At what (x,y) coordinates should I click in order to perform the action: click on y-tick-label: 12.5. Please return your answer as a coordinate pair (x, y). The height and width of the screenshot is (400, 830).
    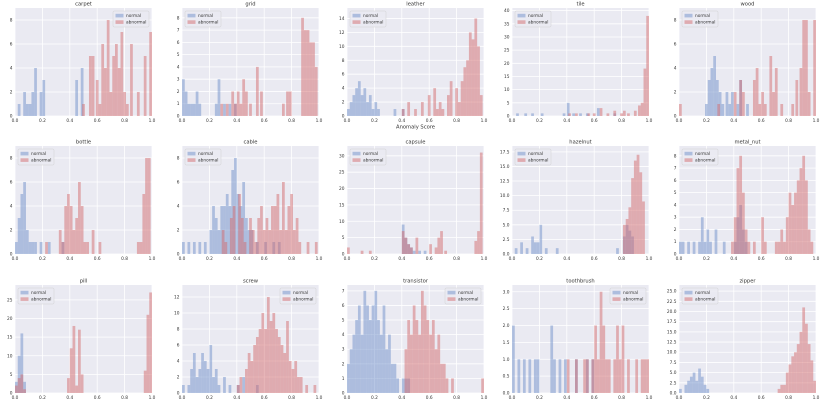
    Looking at the image, I should click on (672, 343).